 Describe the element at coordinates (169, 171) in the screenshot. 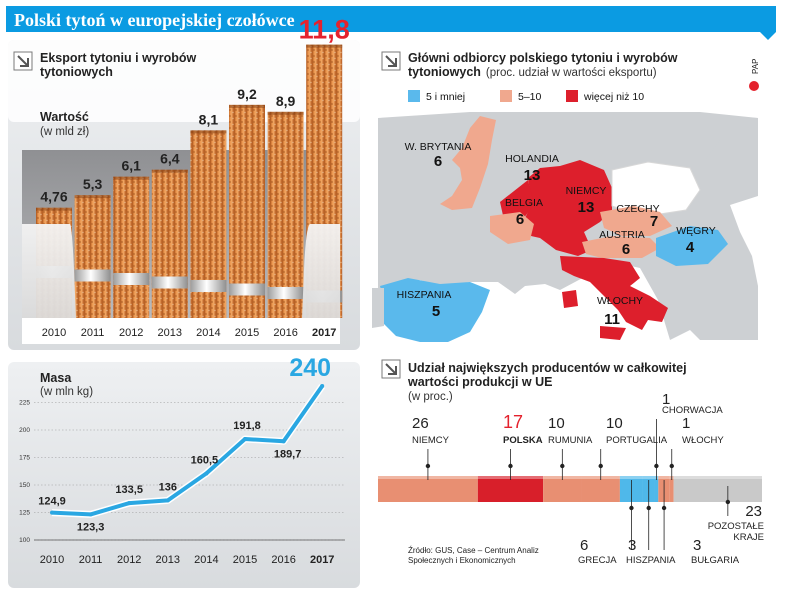

I see `cigarette-bar-top-2013` at that location.